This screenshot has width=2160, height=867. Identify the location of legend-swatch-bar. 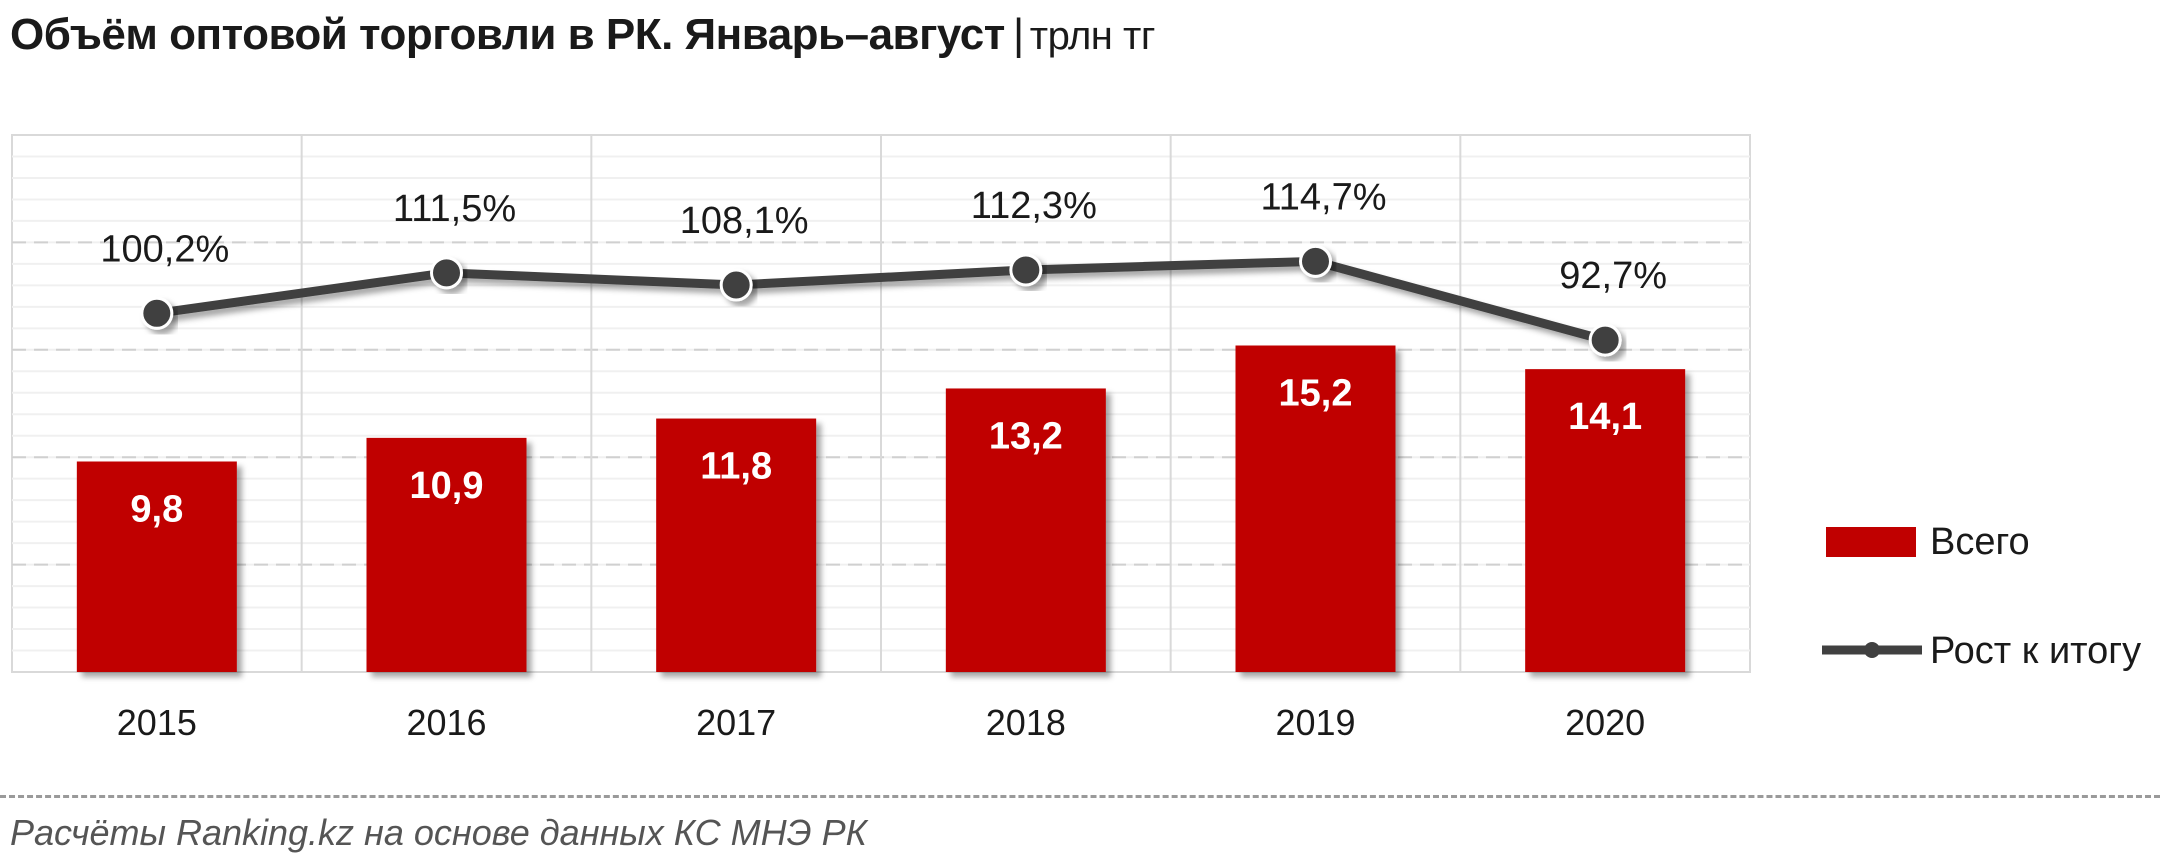
(1871, 542).